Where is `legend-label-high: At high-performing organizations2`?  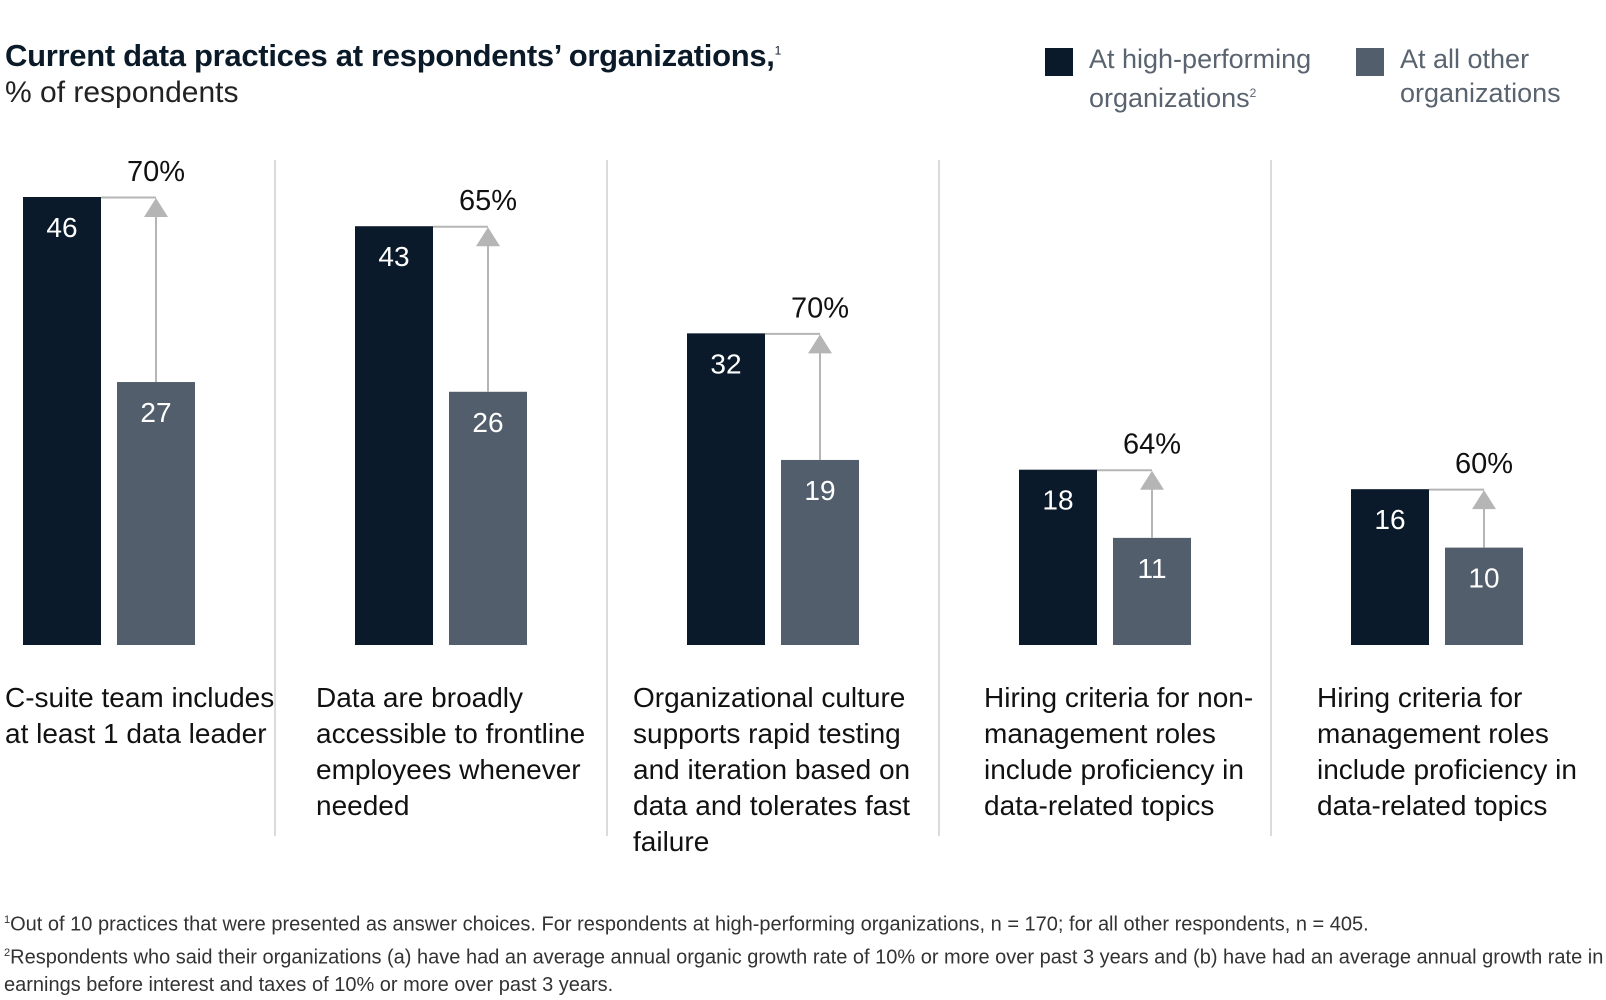
legend-label-high: At high-performing organizations2 is located at coordinates (1209, 78).